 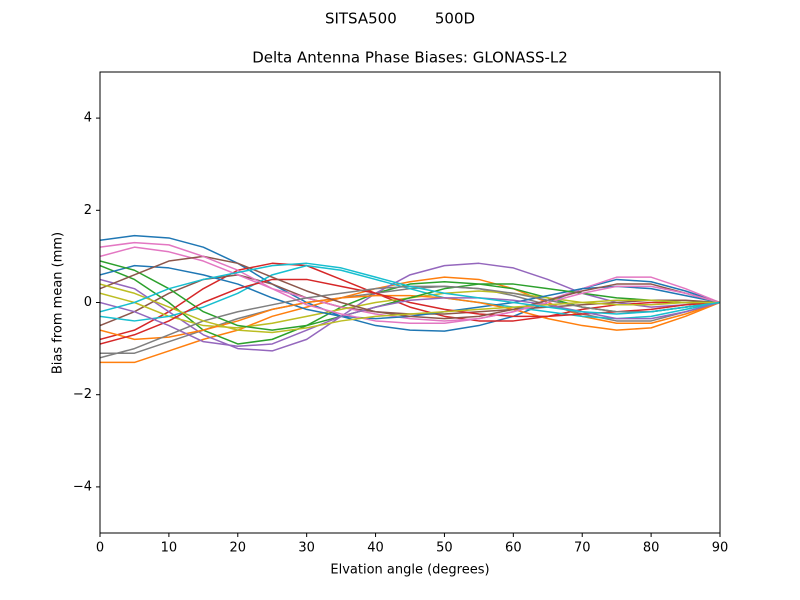 What do you see at coordinates (82, 394) in the screenshot?
I see `y-tick-label: −2` at bounding box center [82, 394].